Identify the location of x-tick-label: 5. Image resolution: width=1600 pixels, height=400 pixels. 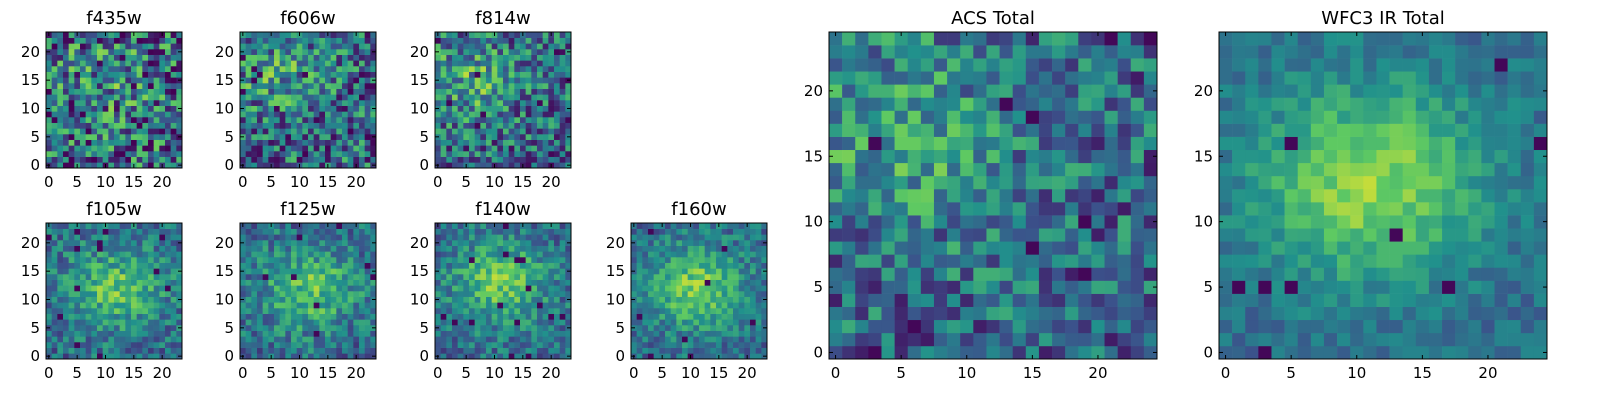
(662, 373).